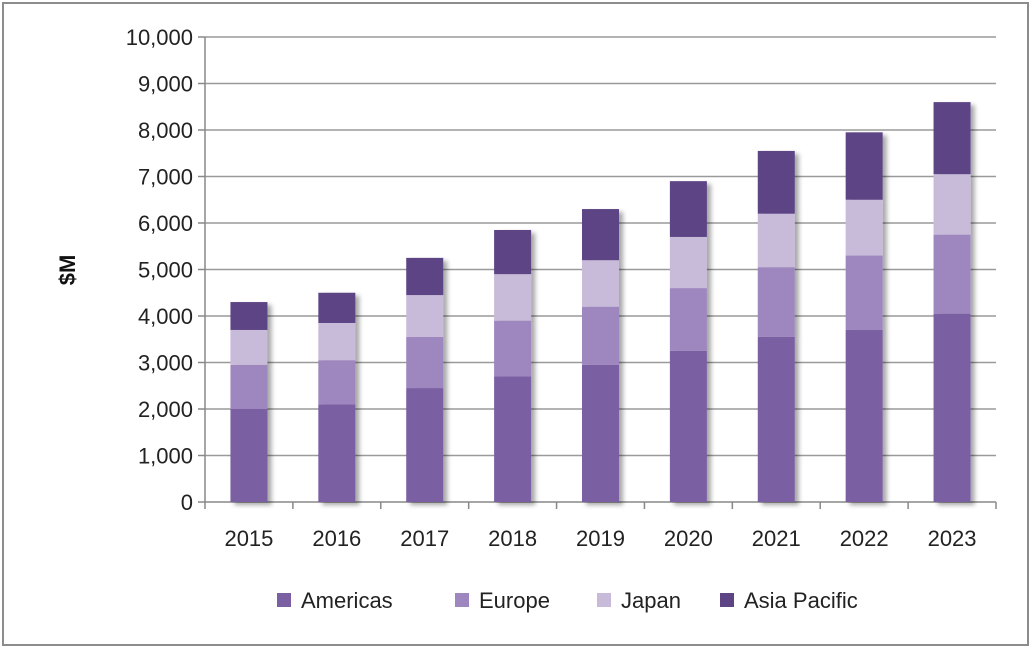  I want to click on legend: Americas Europe Japan Asia Pacific, so click(567, 600).